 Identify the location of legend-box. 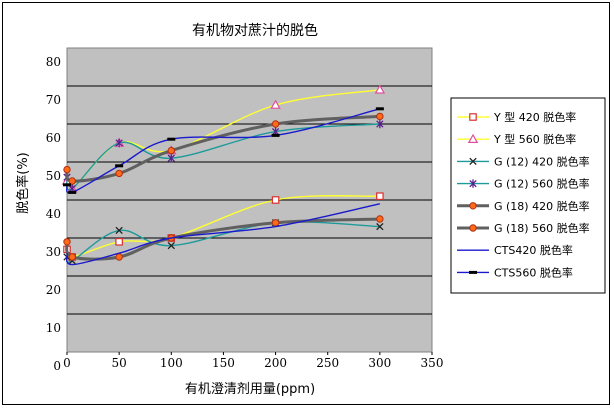
(528, 195).